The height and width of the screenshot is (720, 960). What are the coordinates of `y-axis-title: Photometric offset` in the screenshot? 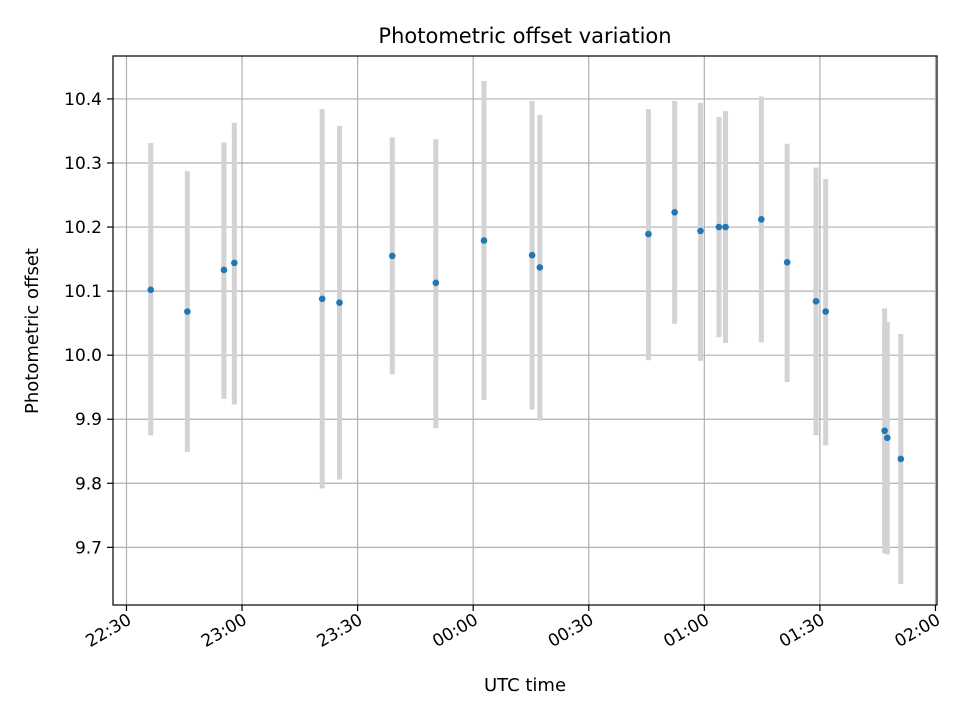 It's located at (32, 331).